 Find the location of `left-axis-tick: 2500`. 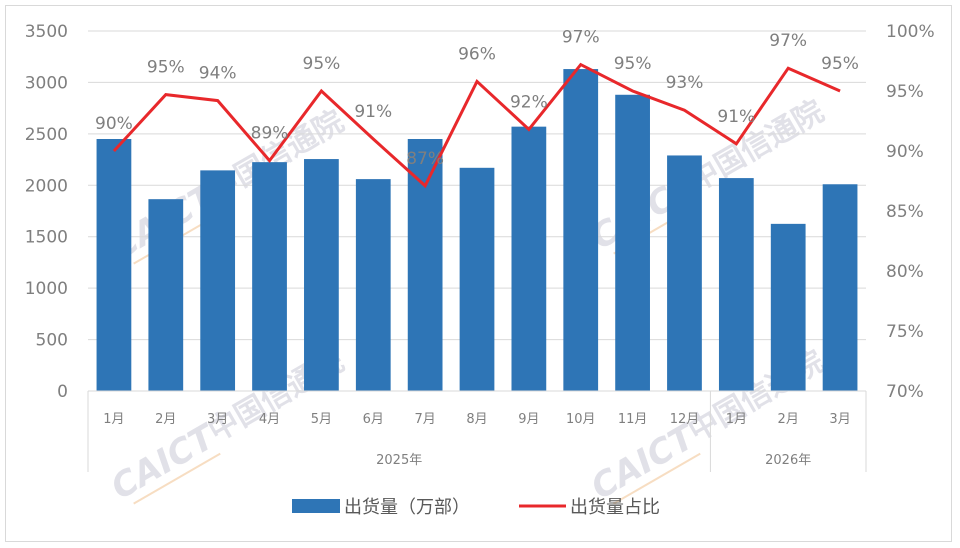

left-axis-tick: 2500 is located at coordinates (46, 135).